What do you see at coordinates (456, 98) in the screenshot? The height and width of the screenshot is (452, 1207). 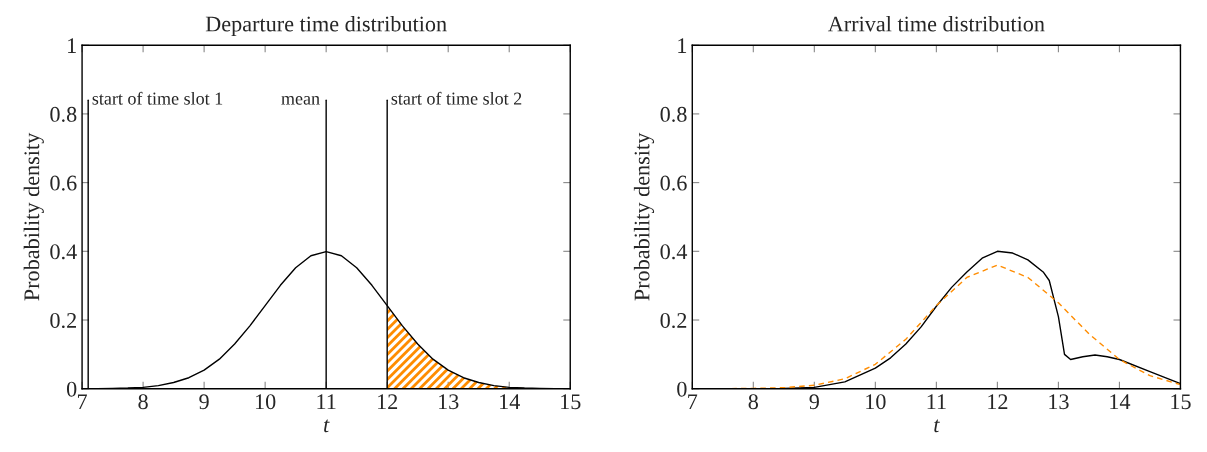 I see `ref-line-label: start of time slot 2` at bounding box center [456, 98].